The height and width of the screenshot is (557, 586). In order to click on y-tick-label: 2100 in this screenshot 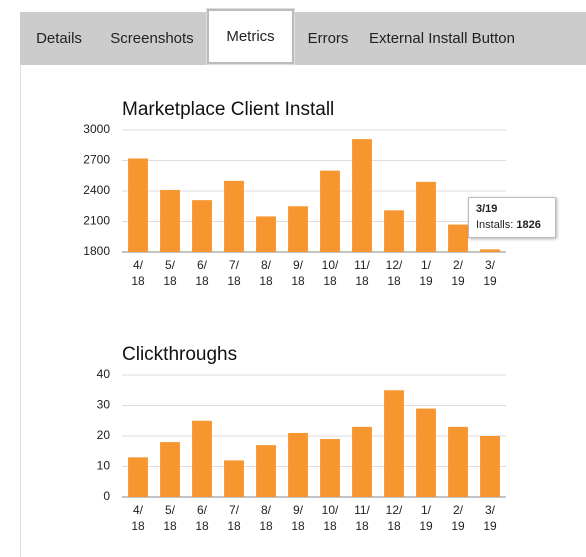, I will do `click(96, 221)`.